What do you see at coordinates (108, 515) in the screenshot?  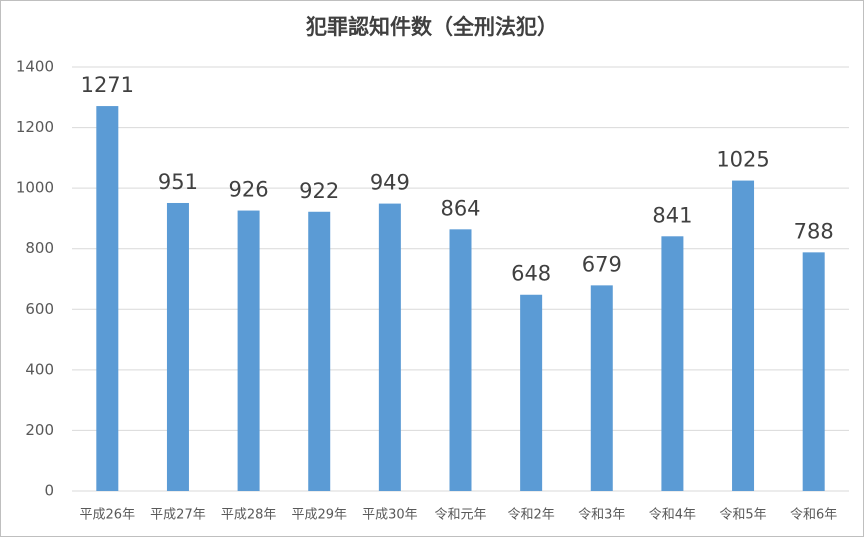 I see `x-tick-label: 平成26年` at bounding box center [108, 515].